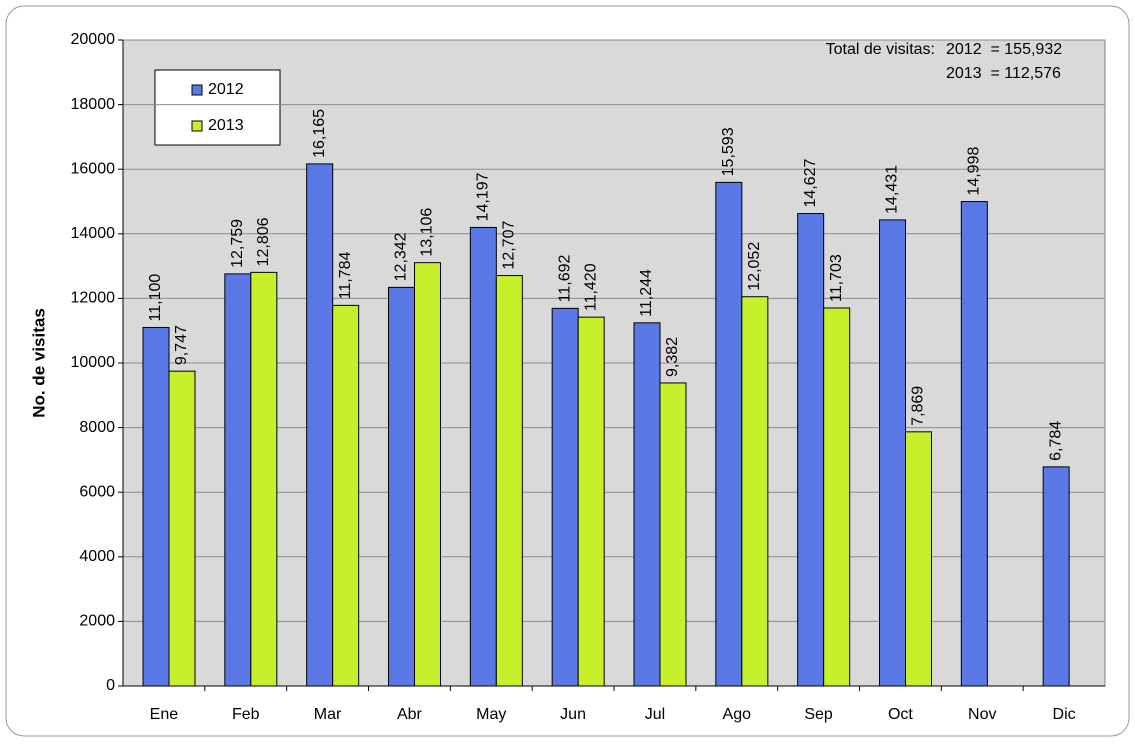  What do you see at coordinates (110, 685) in the screenshot?
I see `y-tick-label: 0` at bounding box center [110, 685].